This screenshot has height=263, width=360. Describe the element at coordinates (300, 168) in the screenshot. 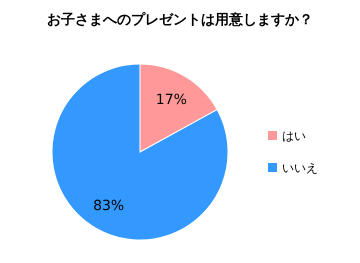

I see `legend-label: いいえ` at that location.